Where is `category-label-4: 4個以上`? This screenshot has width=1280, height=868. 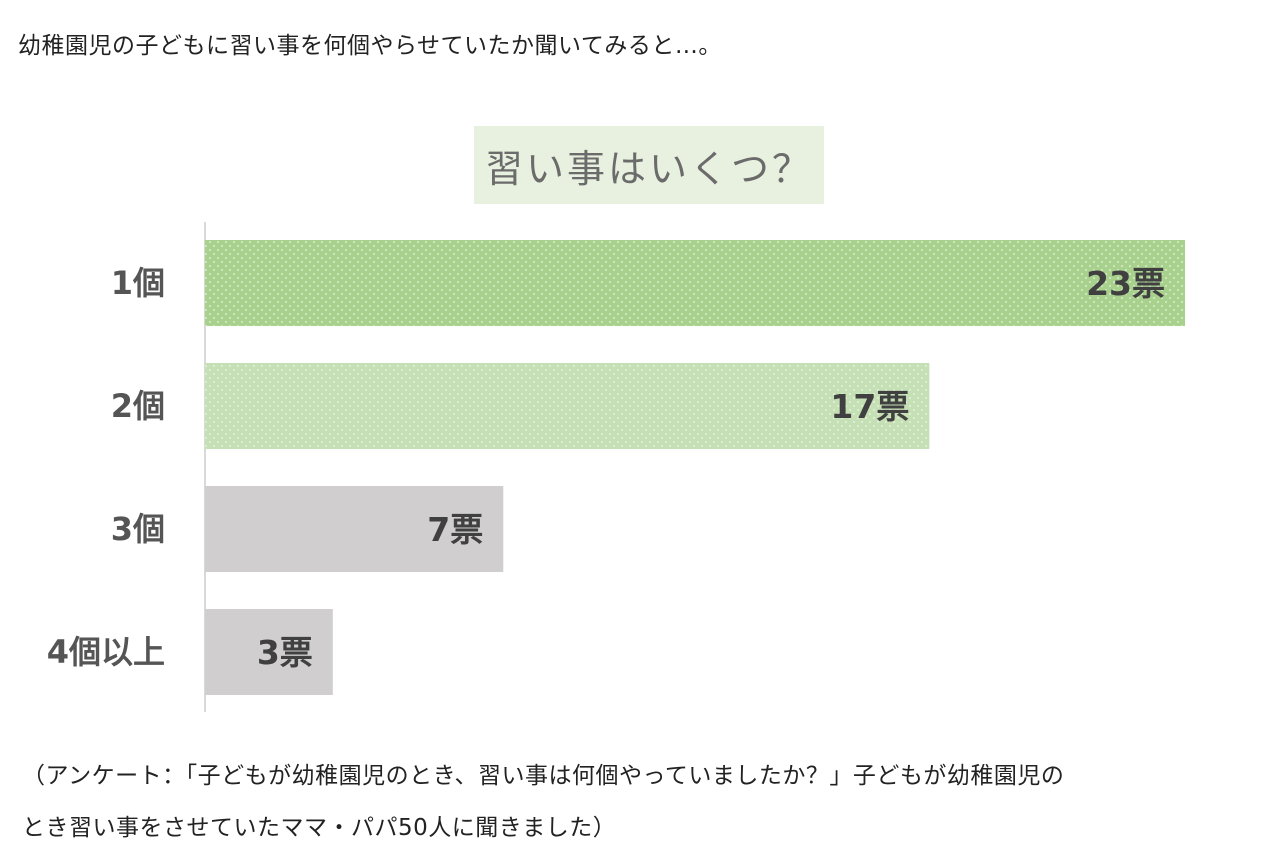 category-label-4: 4個以上 is located at coordinates (106, 652).